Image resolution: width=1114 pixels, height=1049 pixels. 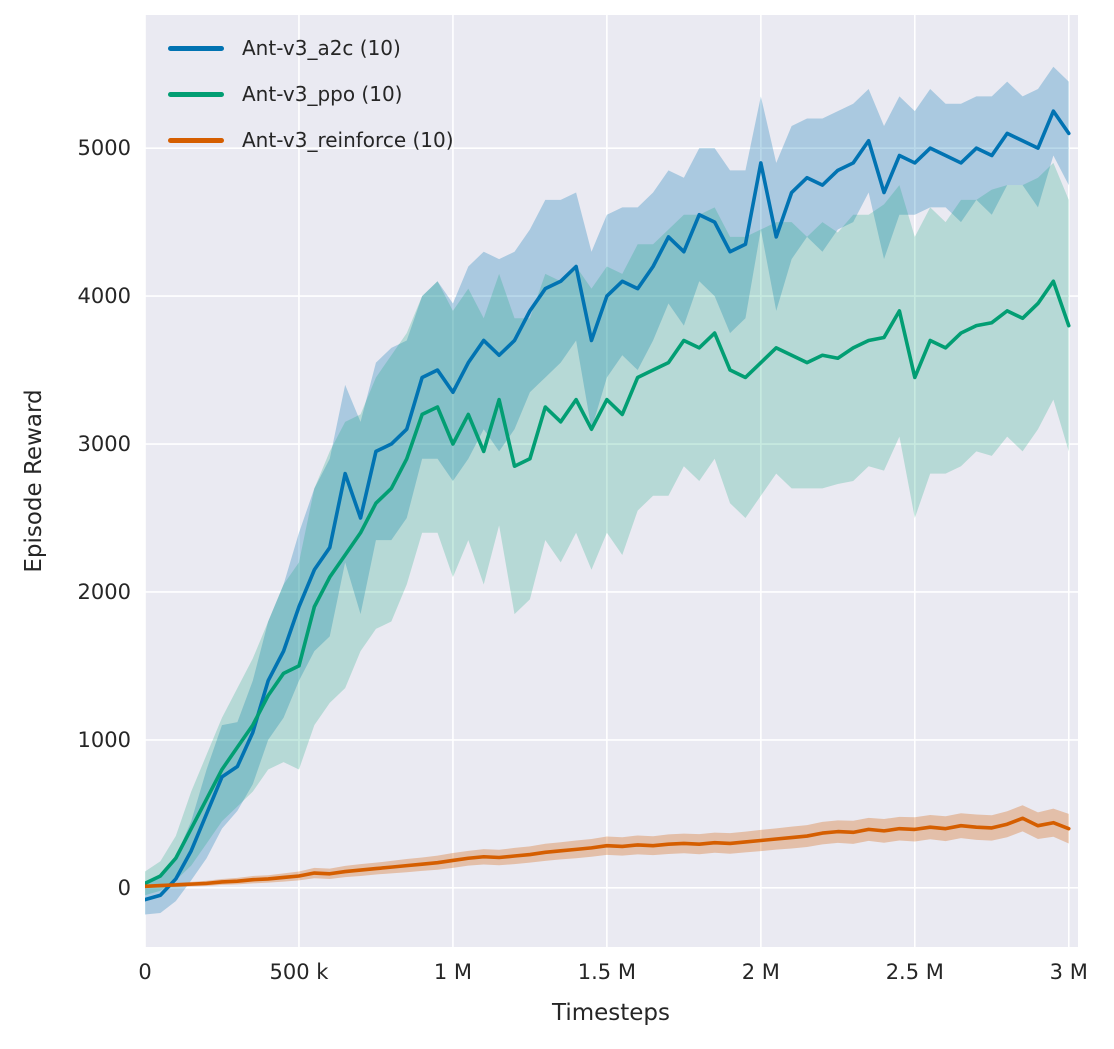 I want to click on y-tick-label: 4000, so click(x=104, y=296).